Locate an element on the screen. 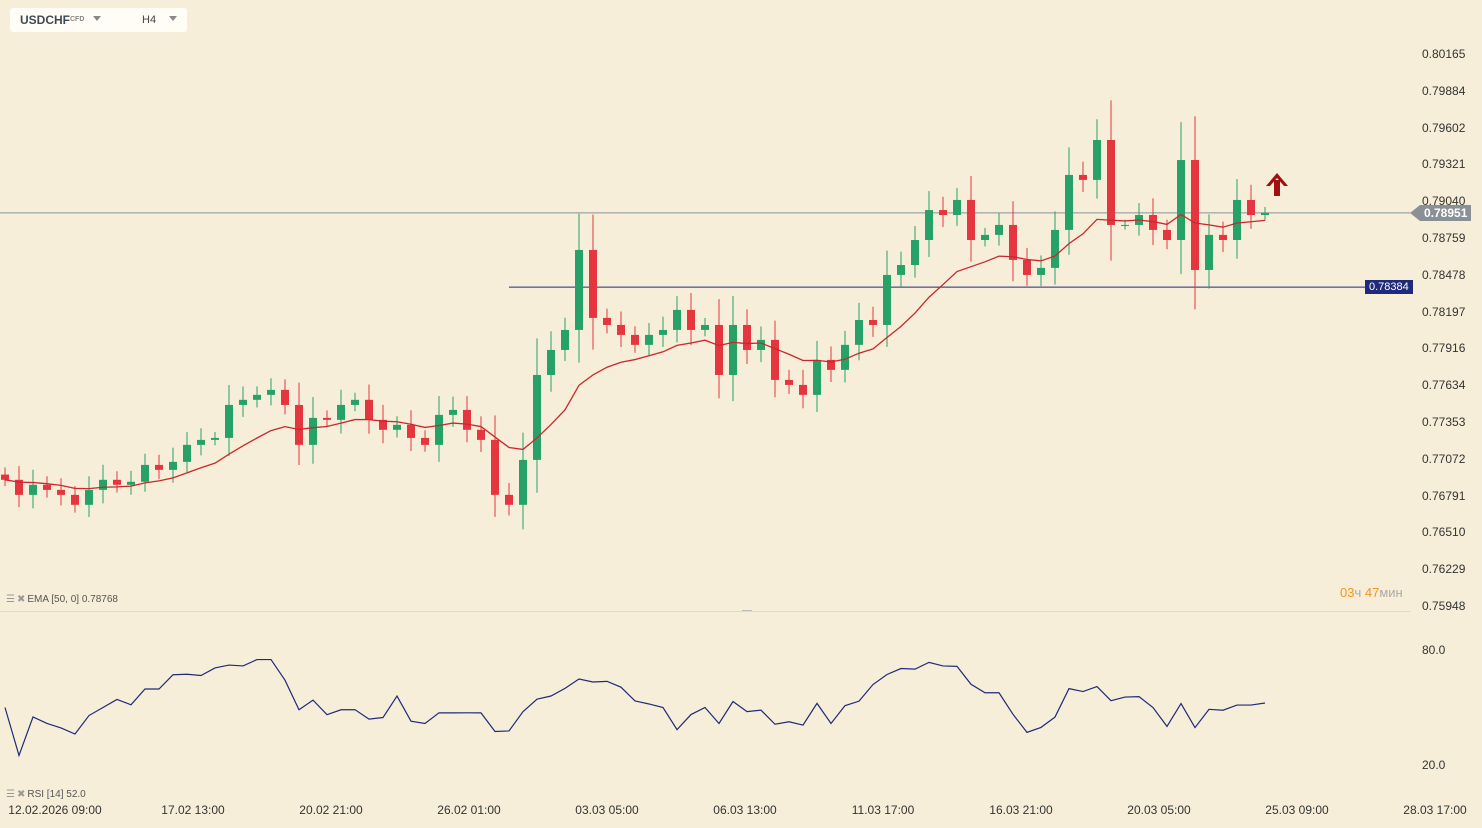 The height and width of the screenshot is (828, 1482). timeframe-selector: H4 is located at coordinates (161, 20).